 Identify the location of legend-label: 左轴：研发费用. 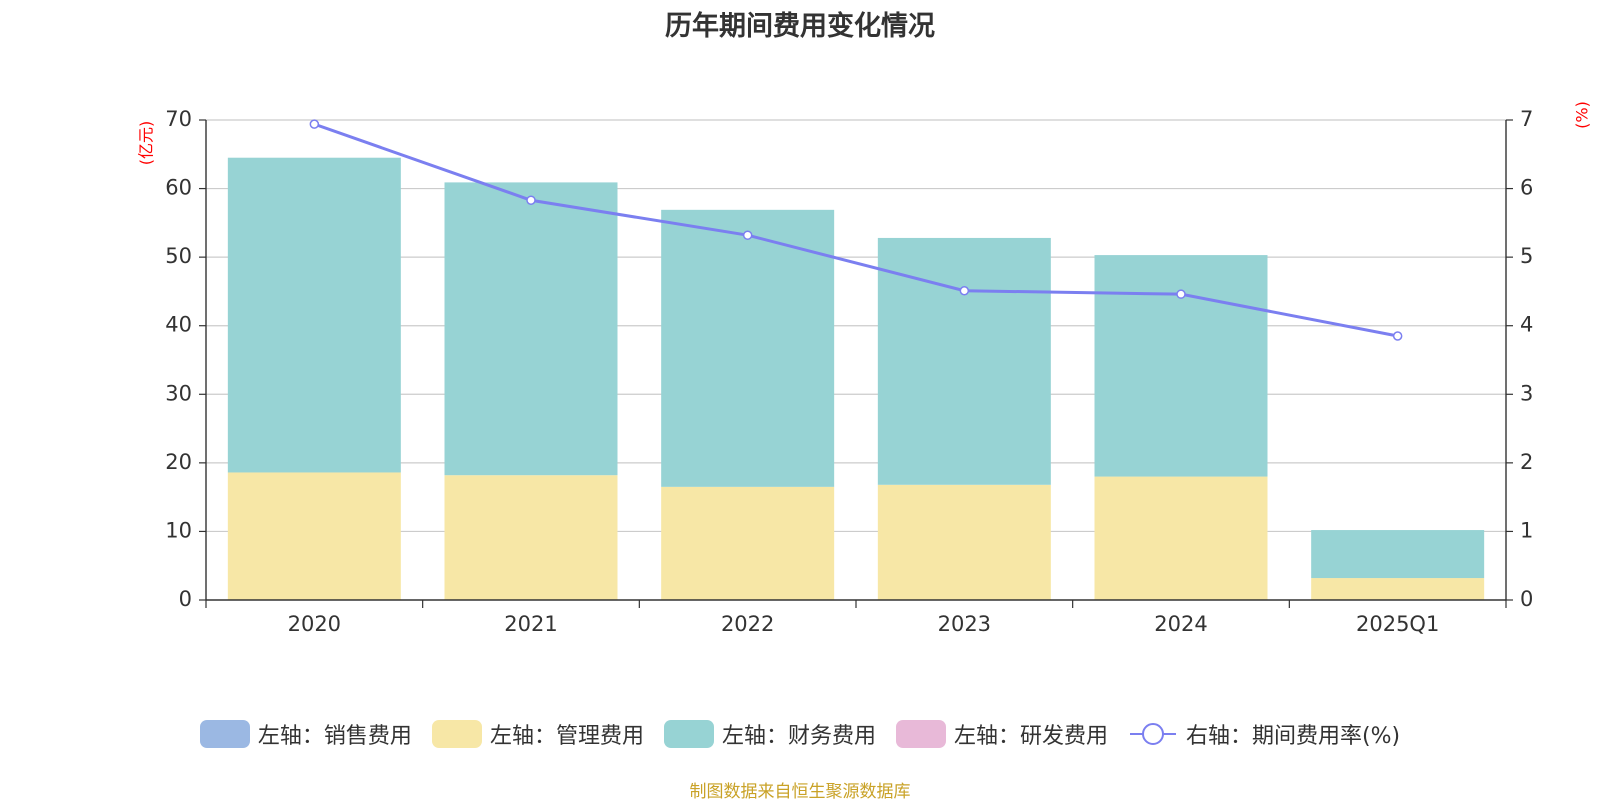
(1030, 736).